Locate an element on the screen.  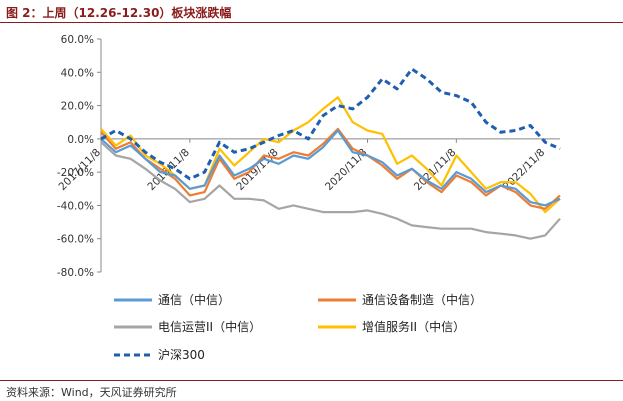
y-tick-label: 20.0% is located at coordinates (77, 107).